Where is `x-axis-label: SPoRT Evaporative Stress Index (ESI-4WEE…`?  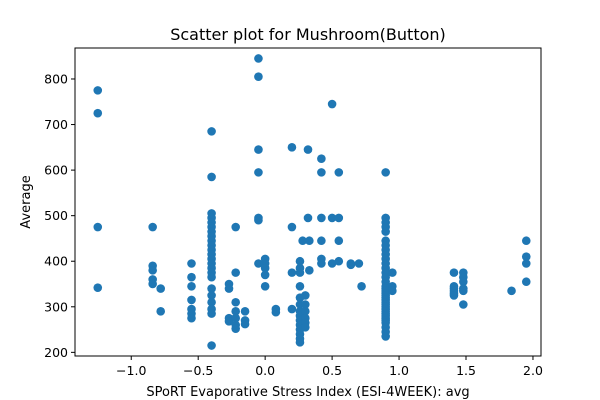
x-axis-label: SPoRT Evaporative Stress Index (ESI-4WEE… is located at coordinates (307, 392).